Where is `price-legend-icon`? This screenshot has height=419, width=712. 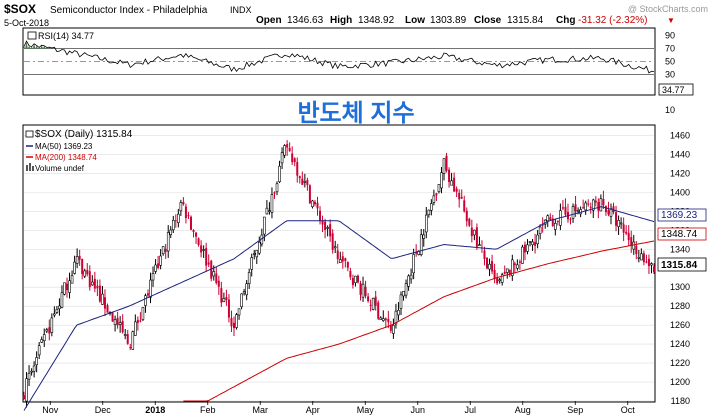
price-legend-icon is located at coordinates (29, 134).